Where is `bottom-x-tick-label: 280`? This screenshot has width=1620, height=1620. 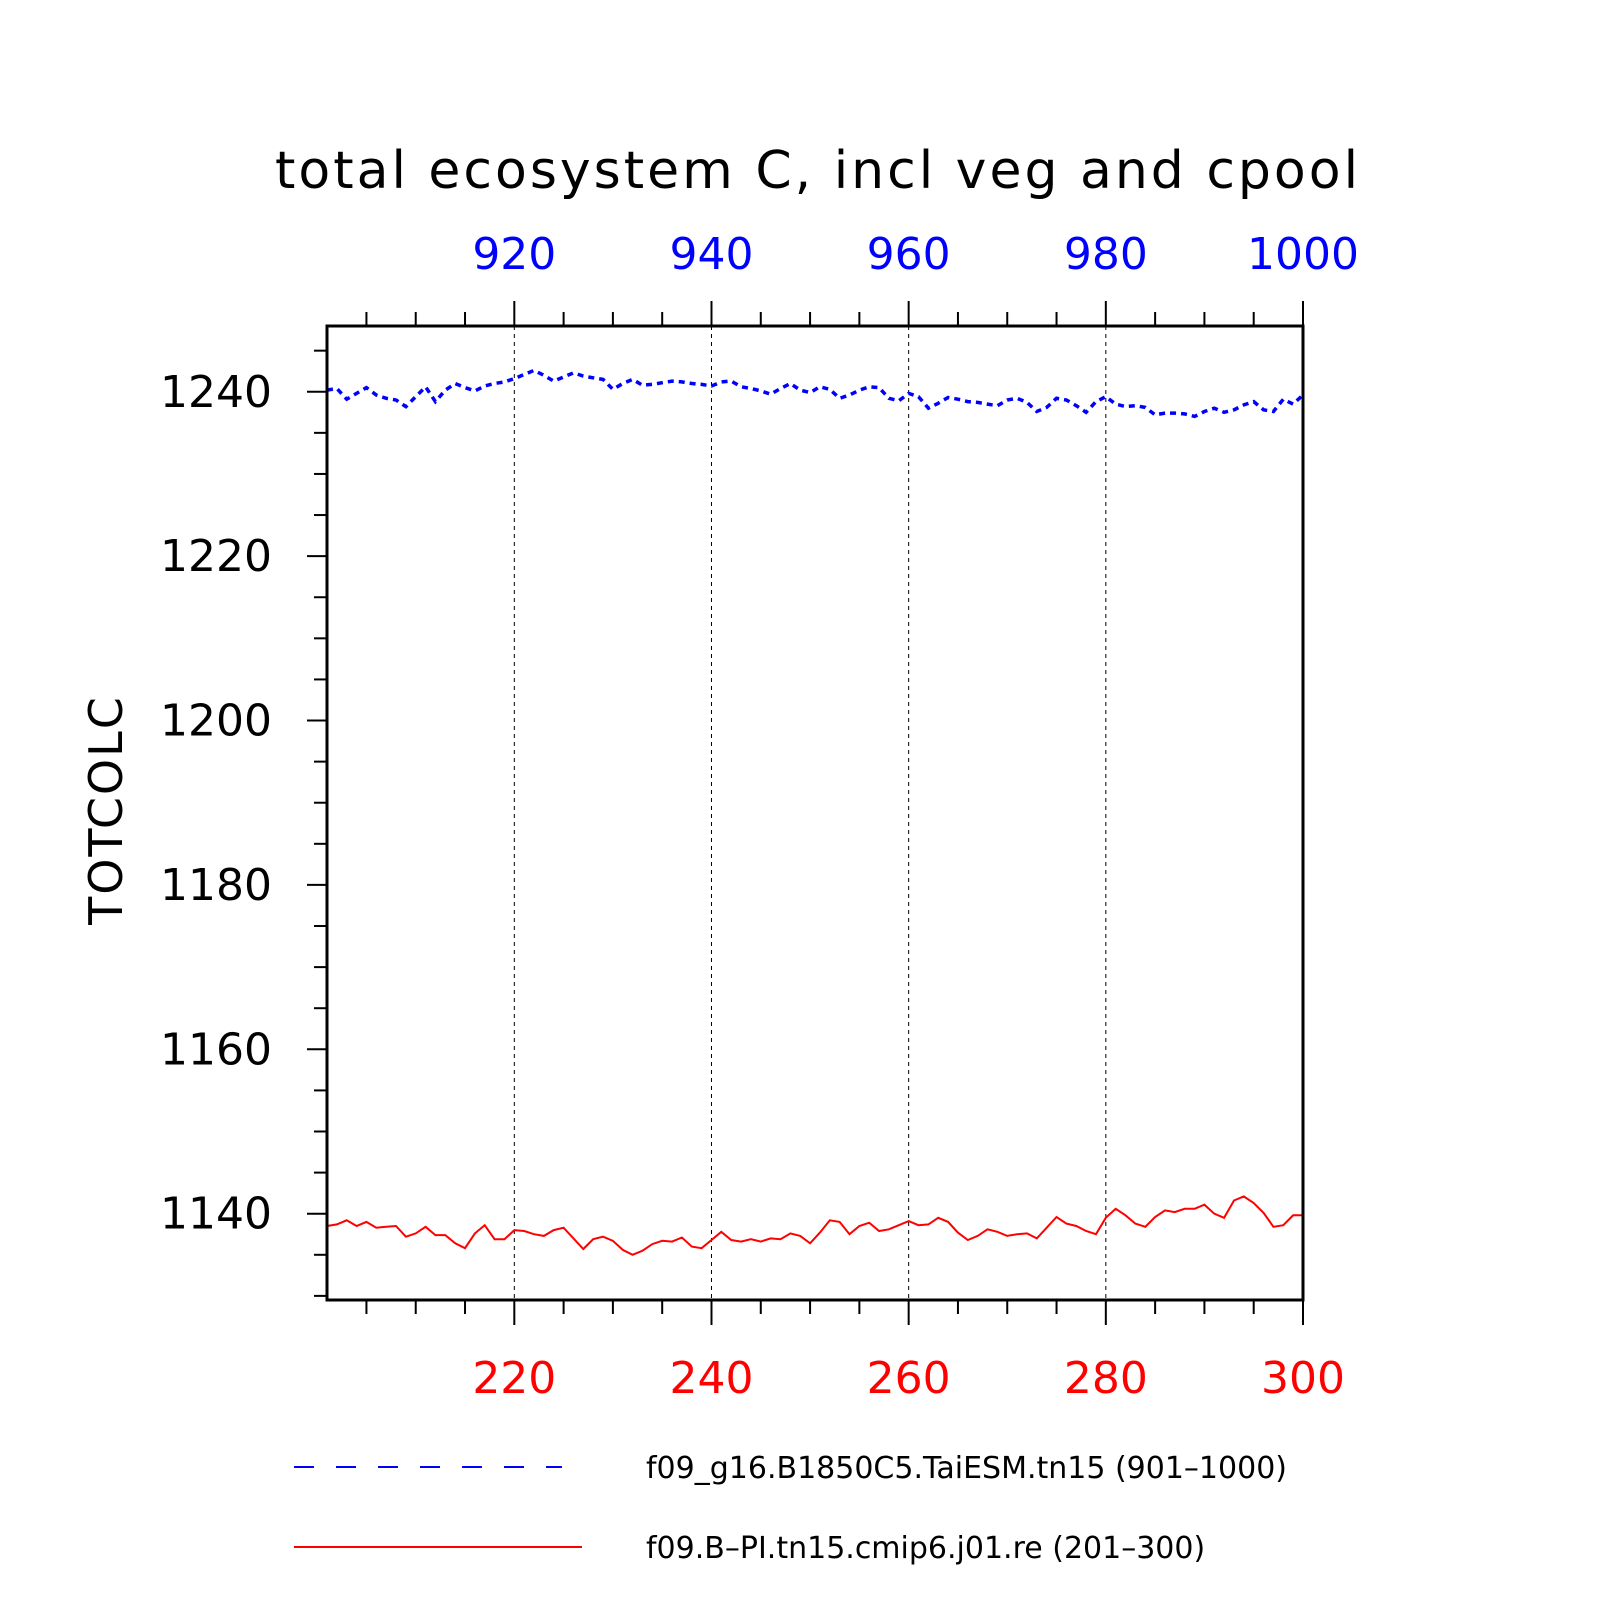 bottom-x-tick-label: 280 is located at coordinates (1106, 1378).